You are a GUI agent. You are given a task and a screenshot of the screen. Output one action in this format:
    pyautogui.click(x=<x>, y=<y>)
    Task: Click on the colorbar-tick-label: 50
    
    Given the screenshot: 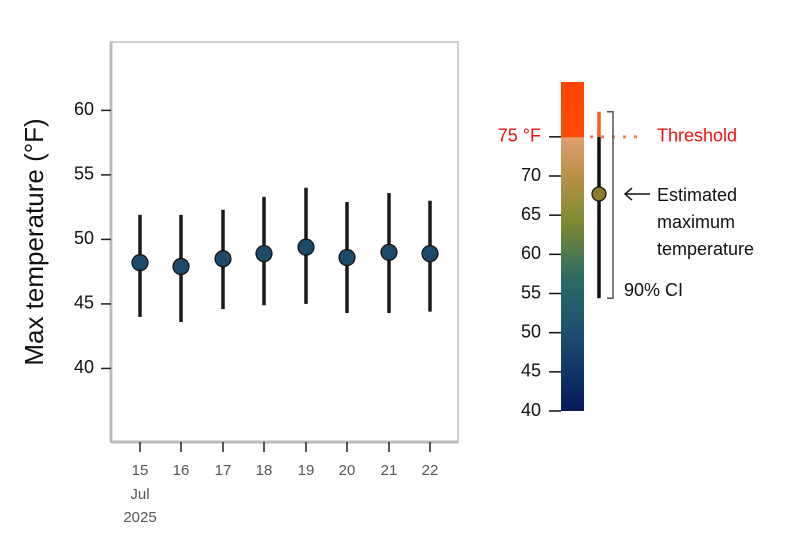 What is the action you would take?
    pyautogui.click(x=531, y=331)
    